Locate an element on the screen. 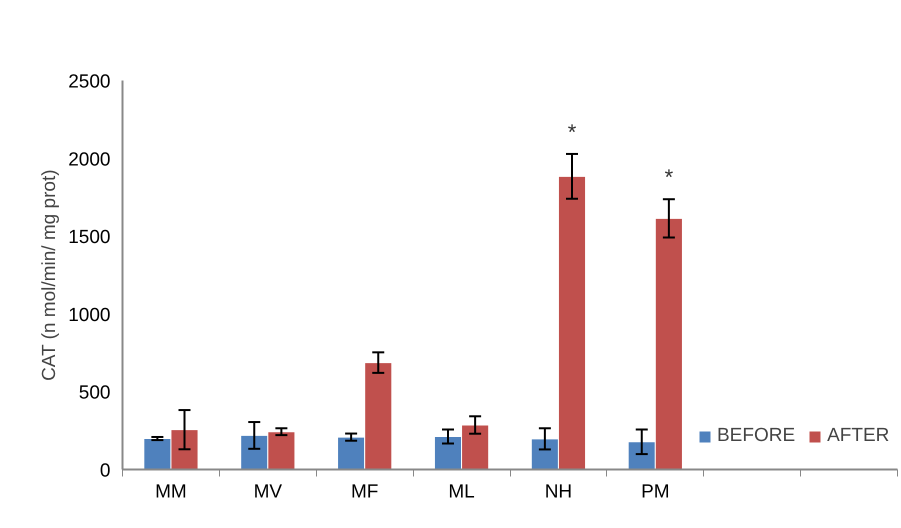  y-tick-label: 0 is located at coordinates (105, 471).